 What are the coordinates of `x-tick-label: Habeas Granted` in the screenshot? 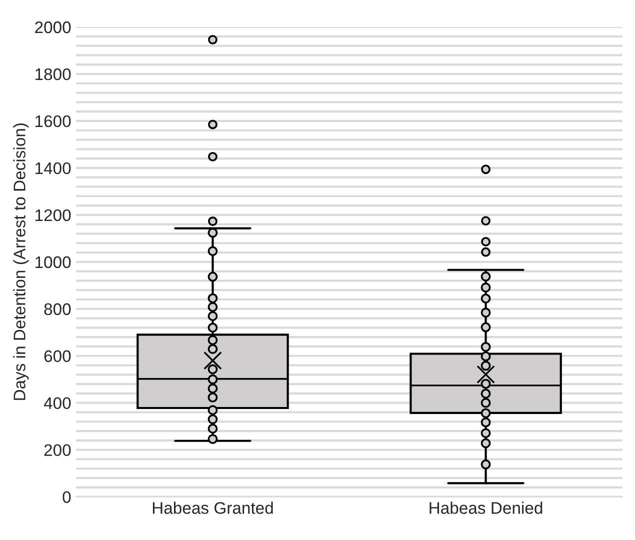 It's located at (212, 508).